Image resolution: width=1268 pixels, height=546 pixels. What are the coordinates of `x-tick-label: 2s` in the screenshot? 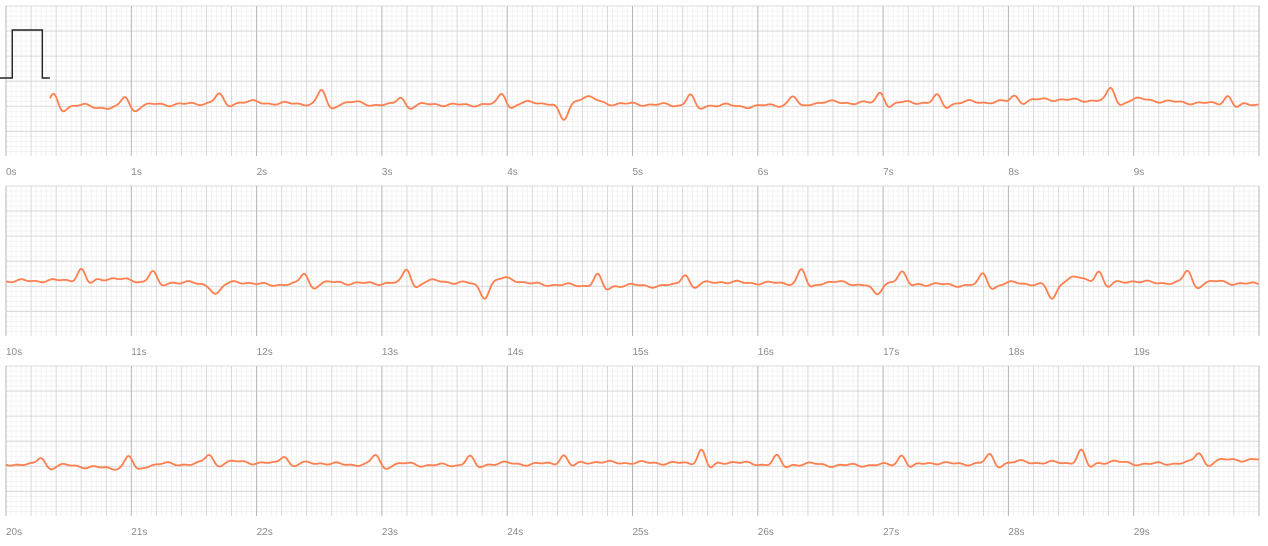 It's located at (262, 172).